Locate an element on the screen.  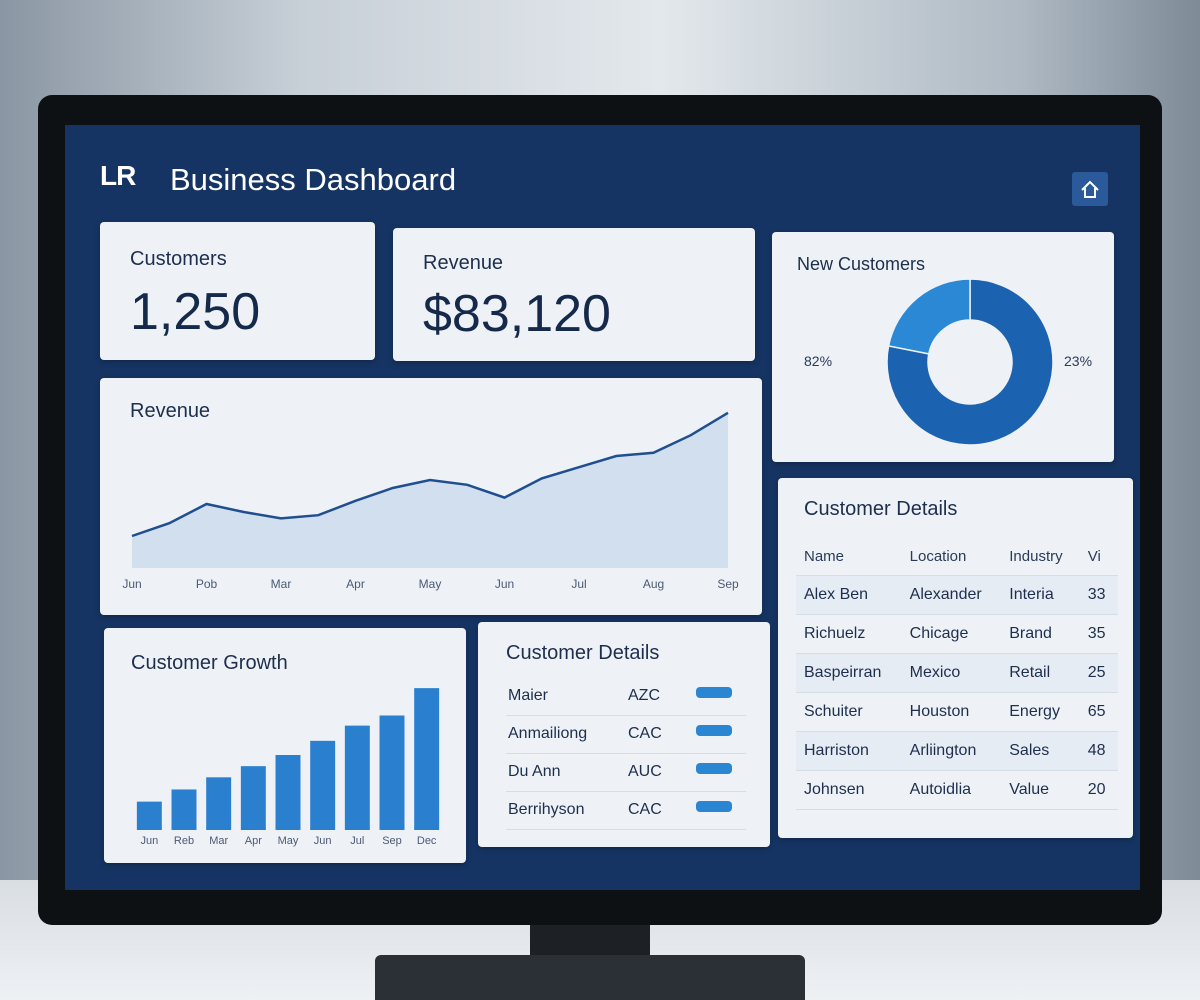
cell: Energy is located at coordinates (1040, 712).